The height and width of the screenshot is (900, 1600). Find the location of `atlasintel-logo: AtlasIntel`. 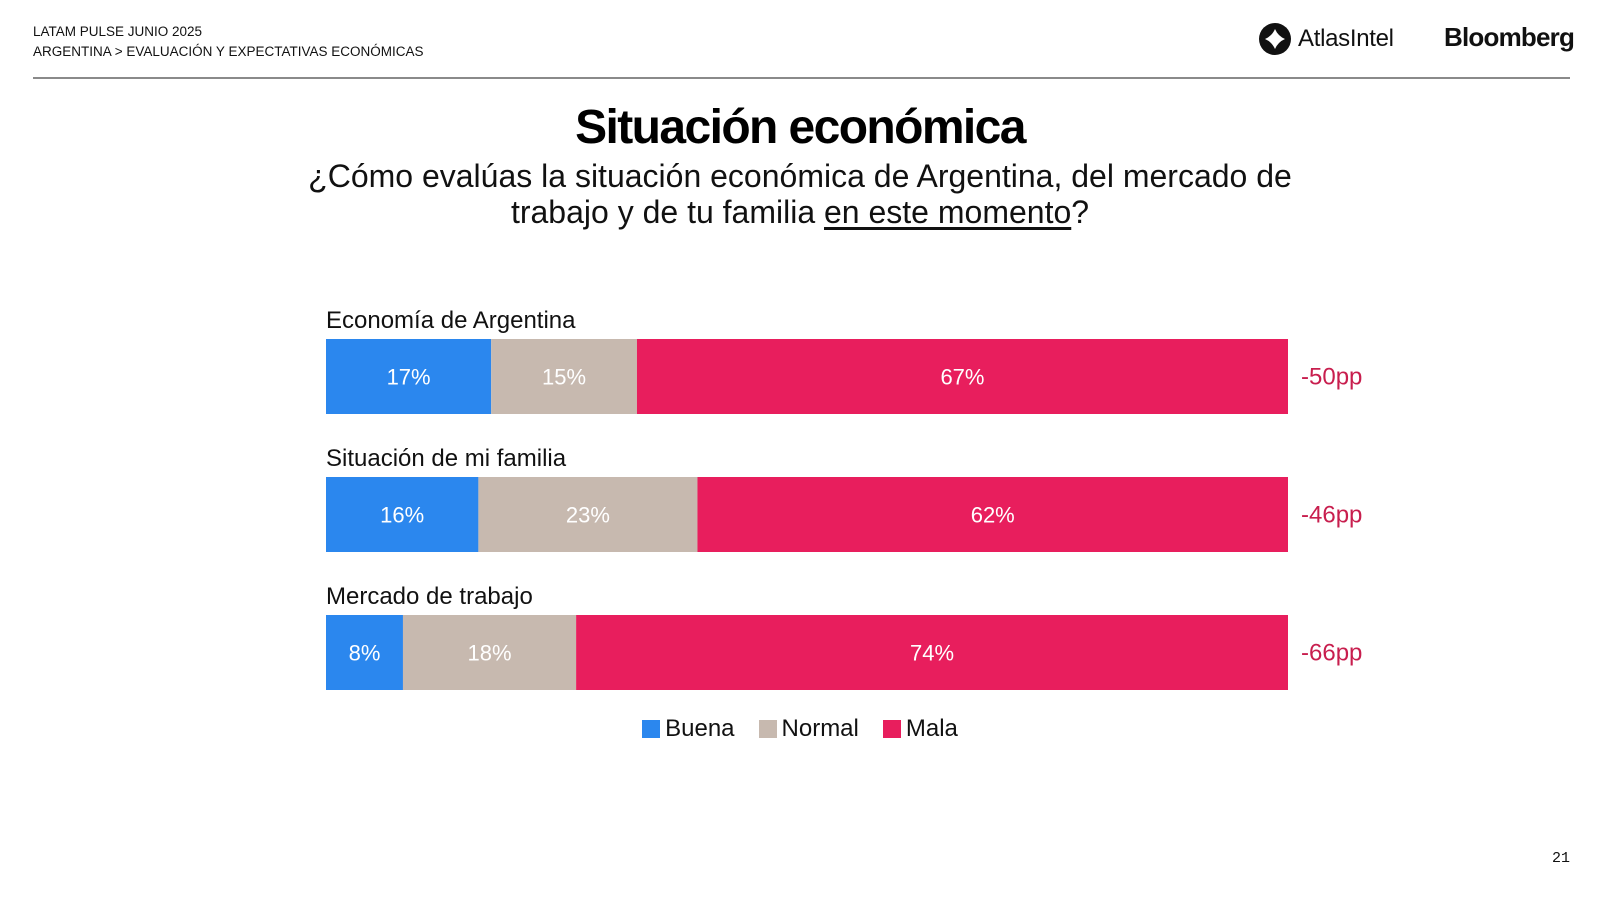

atlasintel-logo: AtlasIntel is located at coordinates (1326, 39).